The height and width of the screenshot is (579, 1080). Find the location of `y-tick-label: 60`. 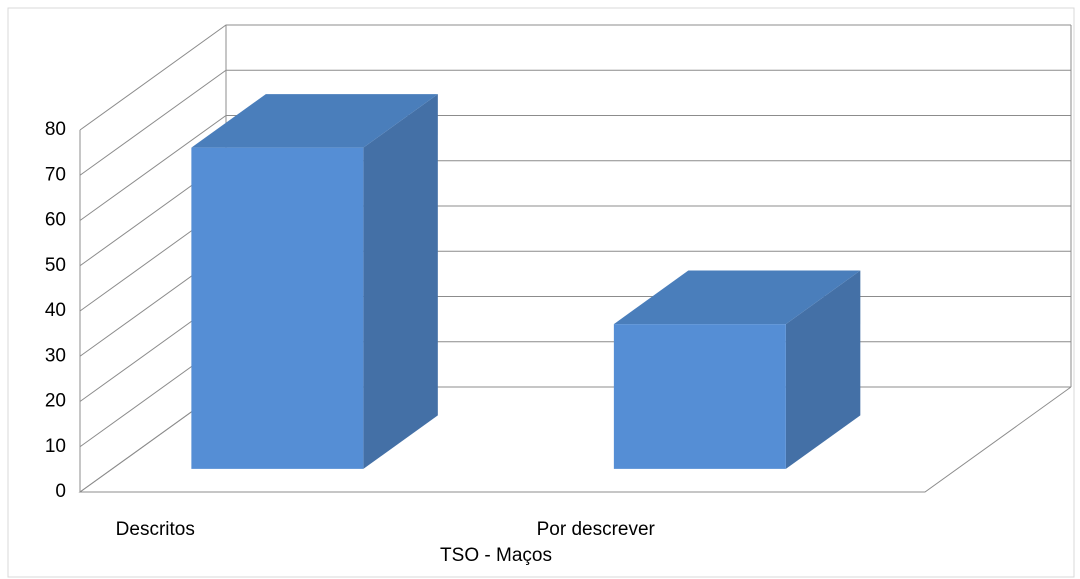

y-tick-label: 60 is located at coordinates (55, 220).